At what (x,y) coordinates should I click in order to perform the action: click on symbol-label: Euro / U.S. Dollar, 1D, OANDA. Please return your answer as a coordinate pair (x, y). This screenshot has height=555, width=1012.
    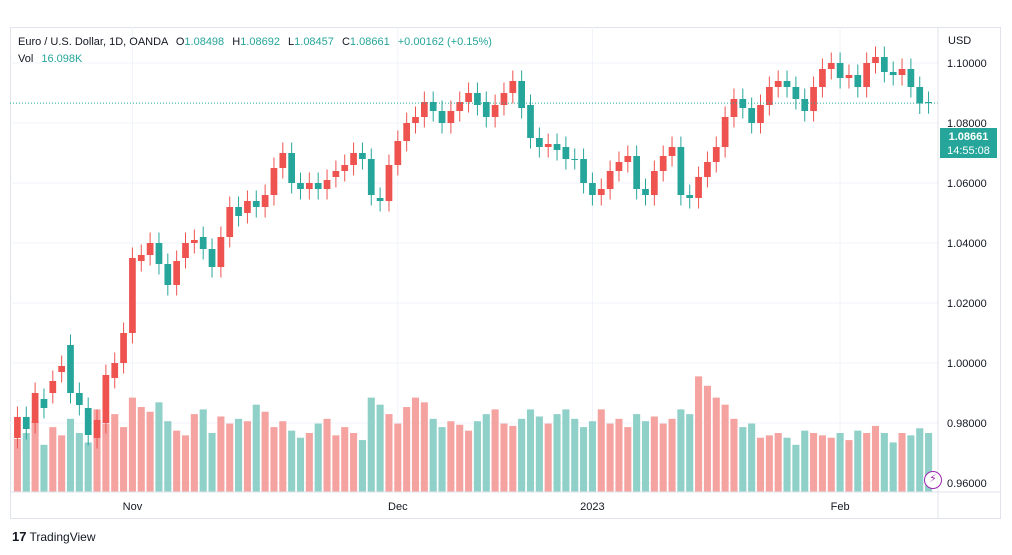
    Looking at the image, I should click on (93, 42).